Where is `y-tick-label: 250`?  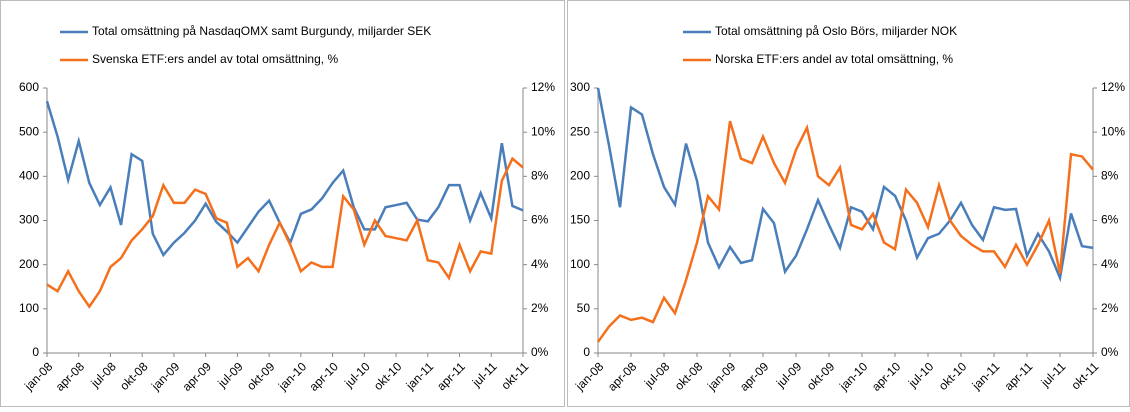 y-tick-label: 250 is located at coordinates (580, 131).